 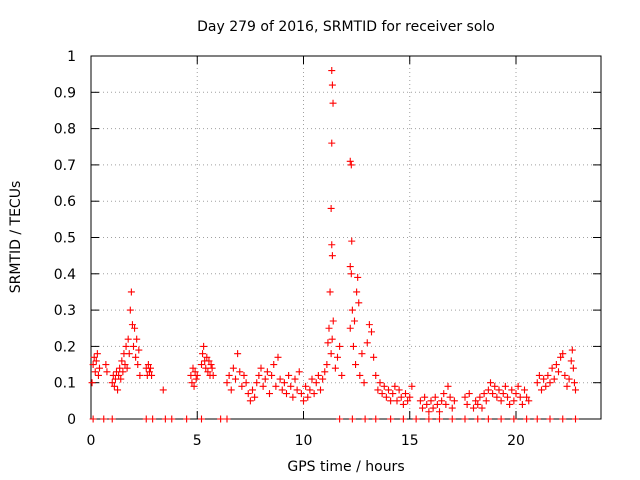 I want to click on y-tick-label: 0.1, so click(x=65, y=384).